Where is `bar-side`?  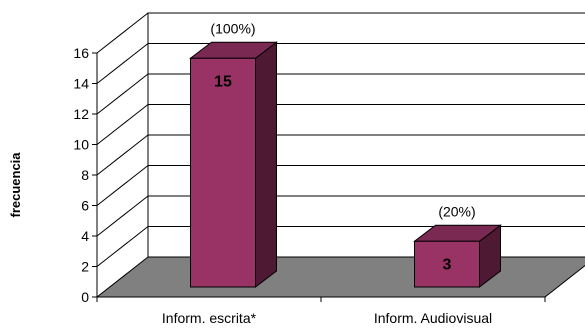 bar-side is located at coordinates (266, 165).